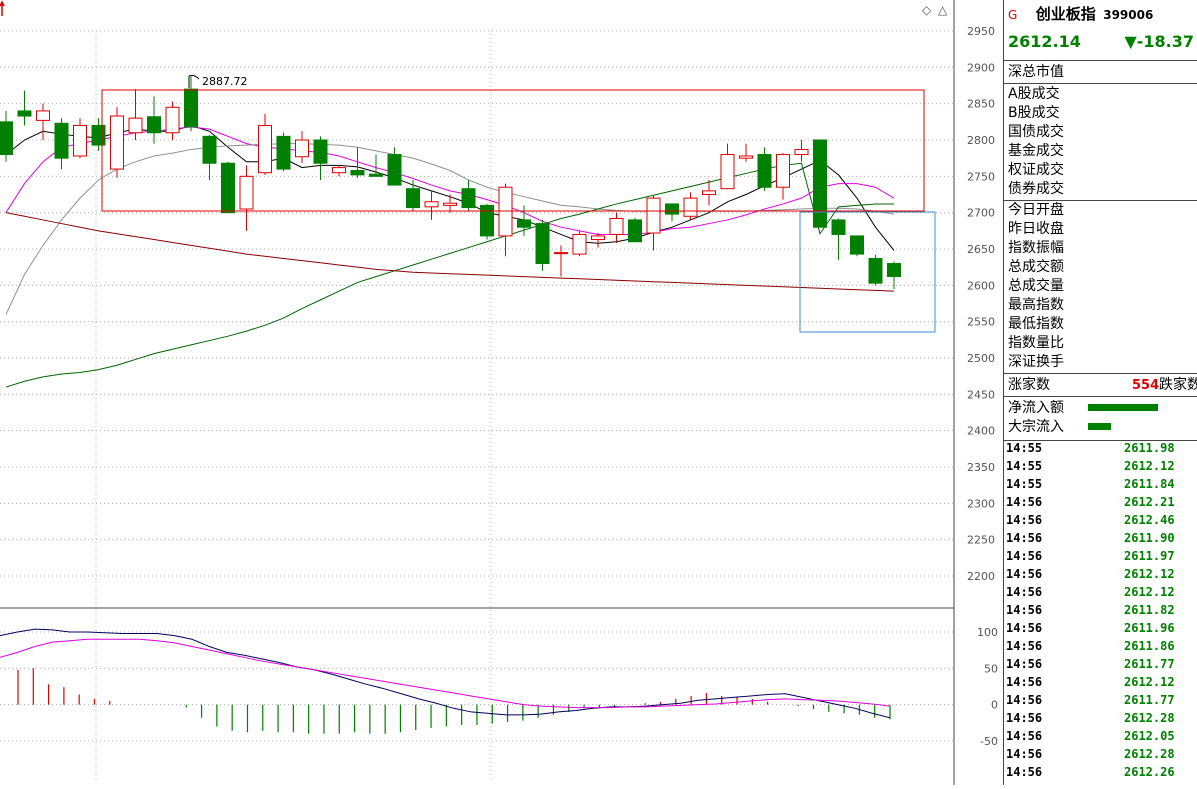 The width and height of the screenshot is (1197, 789). What do you see at coordinates (1099, 720) in the screenshot?
I see `tick-row: 14:56 2612.28` at bounding box center [1099, 720].